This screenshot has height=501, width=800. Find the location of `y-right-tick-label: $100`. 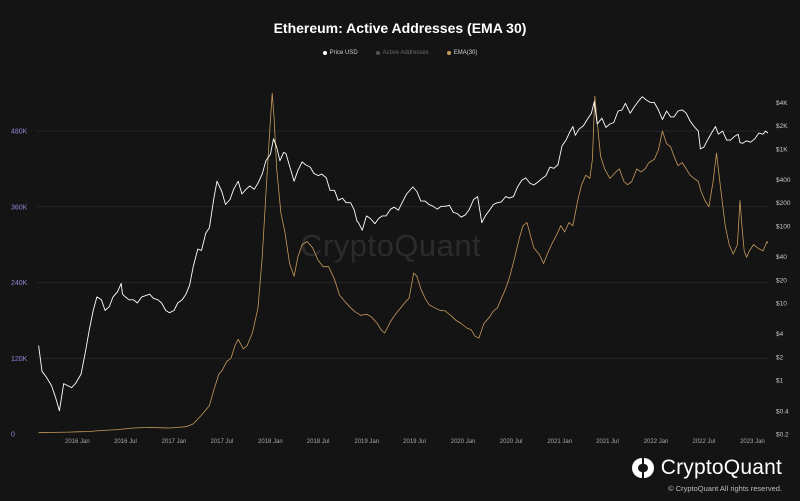

y-right-tick-label: $100 is located at coordinates (783, 226).